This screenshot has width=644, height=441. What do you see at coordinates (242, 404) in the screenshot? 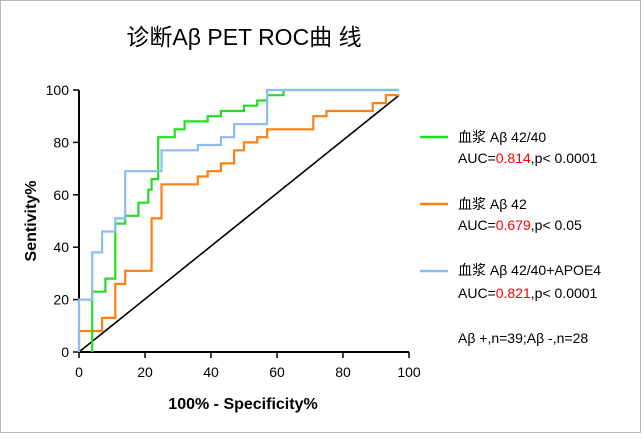
I see `x-axis-label: 100% - Specificity%` at bounding box center [242, 404].